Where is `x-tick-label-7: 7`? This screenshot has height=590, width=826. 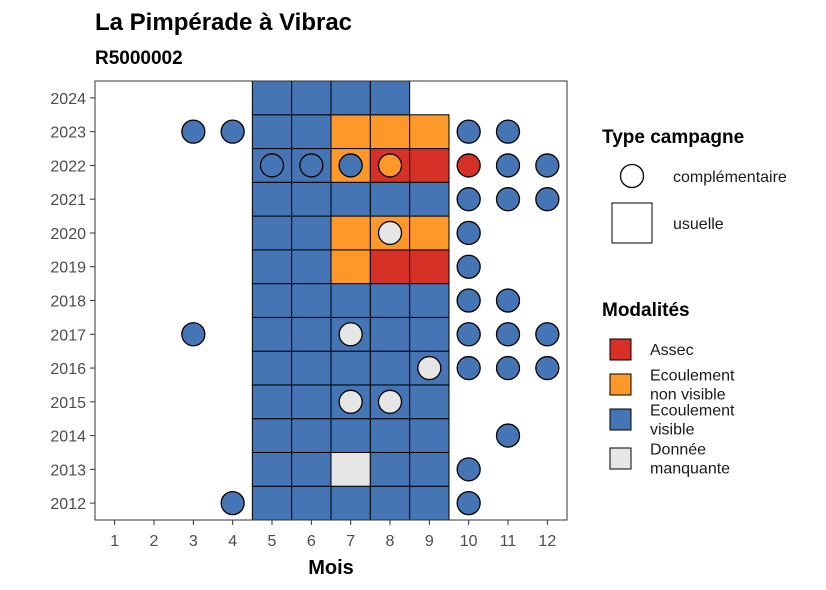 x-tick-label-7: 7 is located at coordinates (350, 541).